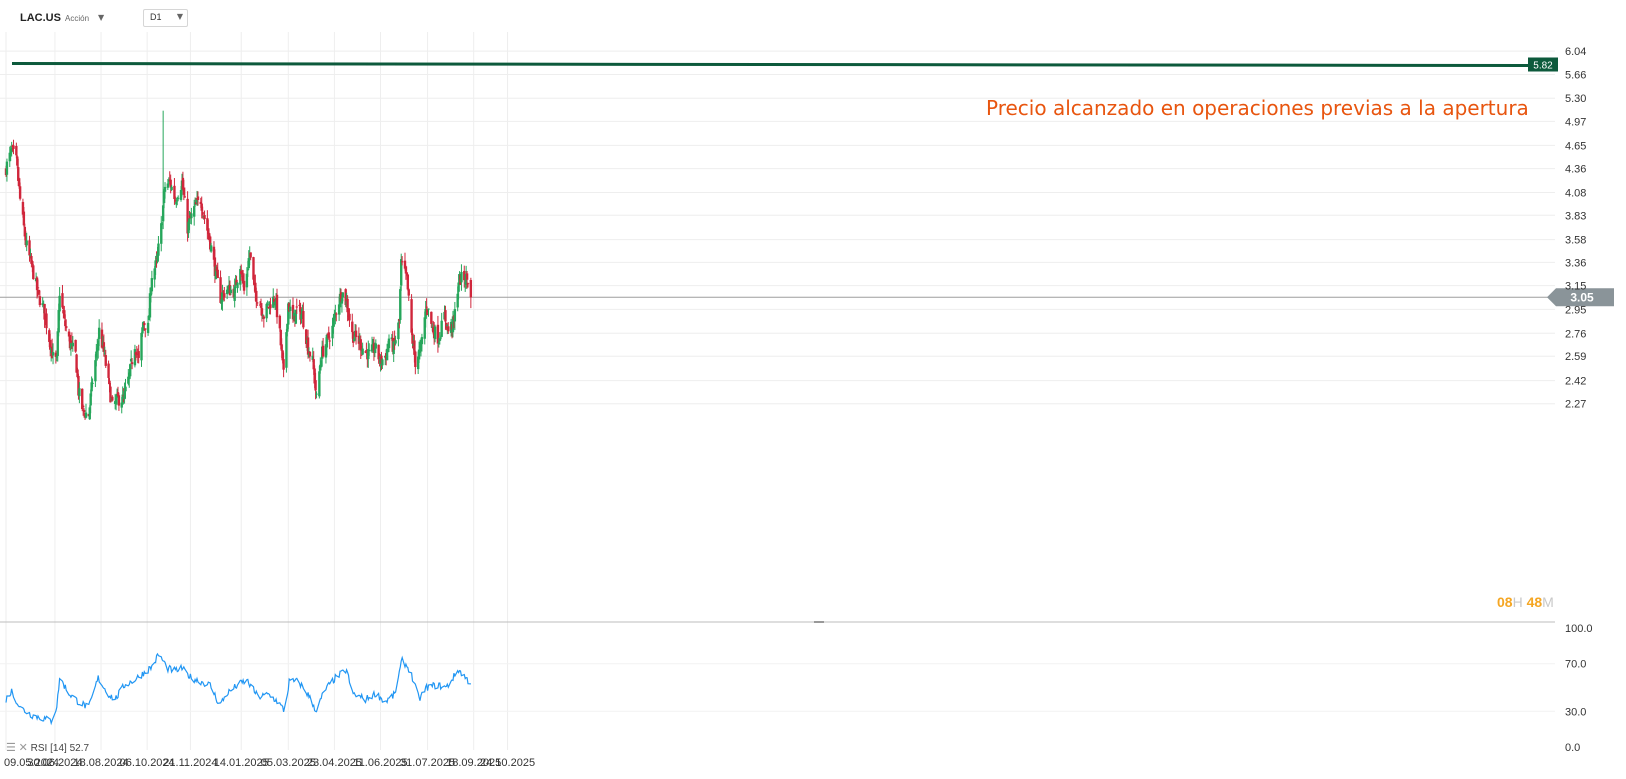 Image resolution: width=1626 pixels, height=779 pixels. I want to click on x-tick-label: 05.03.2025, so click(288, 763).